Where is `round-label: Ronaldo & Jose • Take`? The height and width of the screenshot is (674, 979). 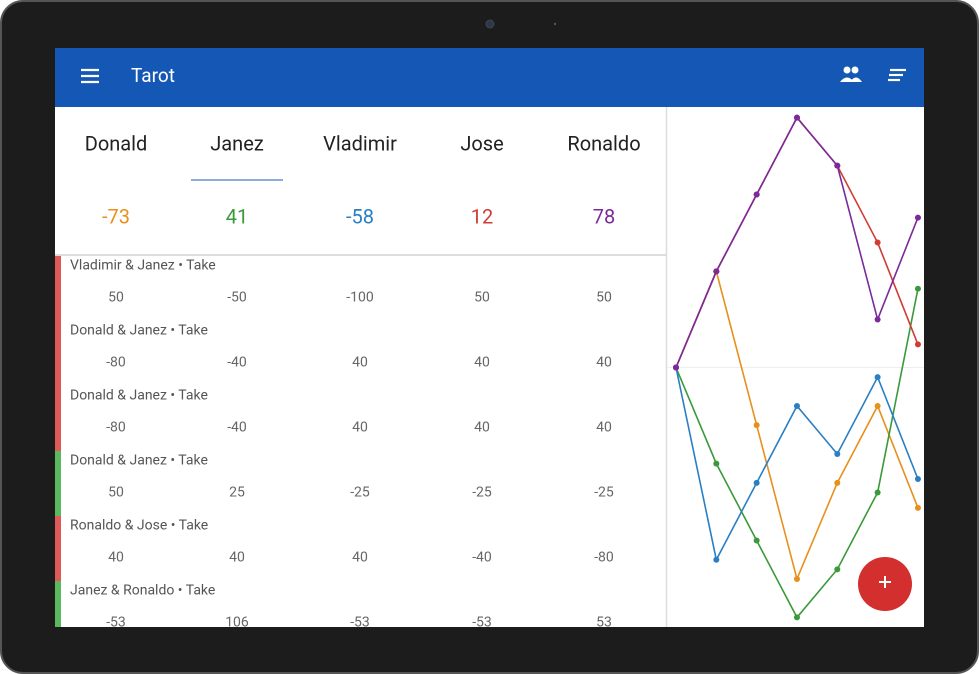 round-label: Ronaldo & Jose • Take is located at coordinates (139, 526).